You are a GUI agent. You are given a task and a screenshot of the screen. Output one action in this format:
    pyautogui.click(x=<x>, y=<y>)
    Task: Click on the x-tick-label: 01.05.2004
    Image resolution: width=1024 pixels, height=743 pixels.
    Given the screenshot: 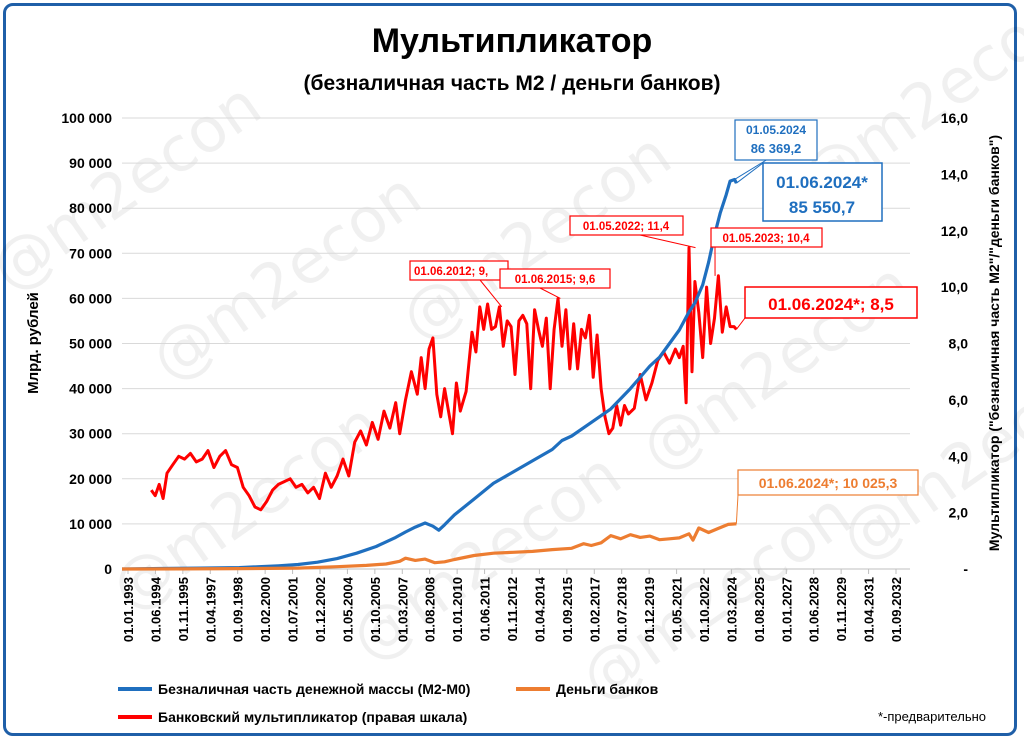 What is the action you would take?
    pyautogui.click(x=347, y=609)
    